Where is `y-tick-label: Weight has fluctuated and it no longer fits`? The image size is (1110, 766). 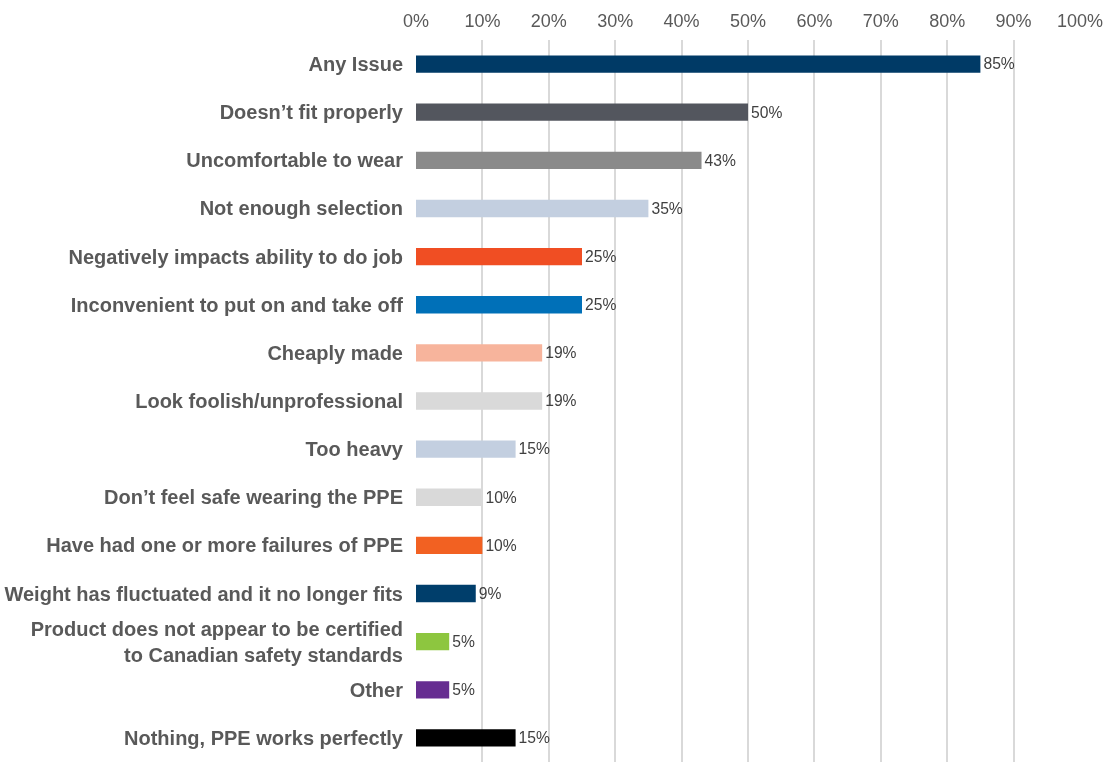
y-tick-label: Weight has fluctuated and it no longer fits is located at coordinates (203, 593).